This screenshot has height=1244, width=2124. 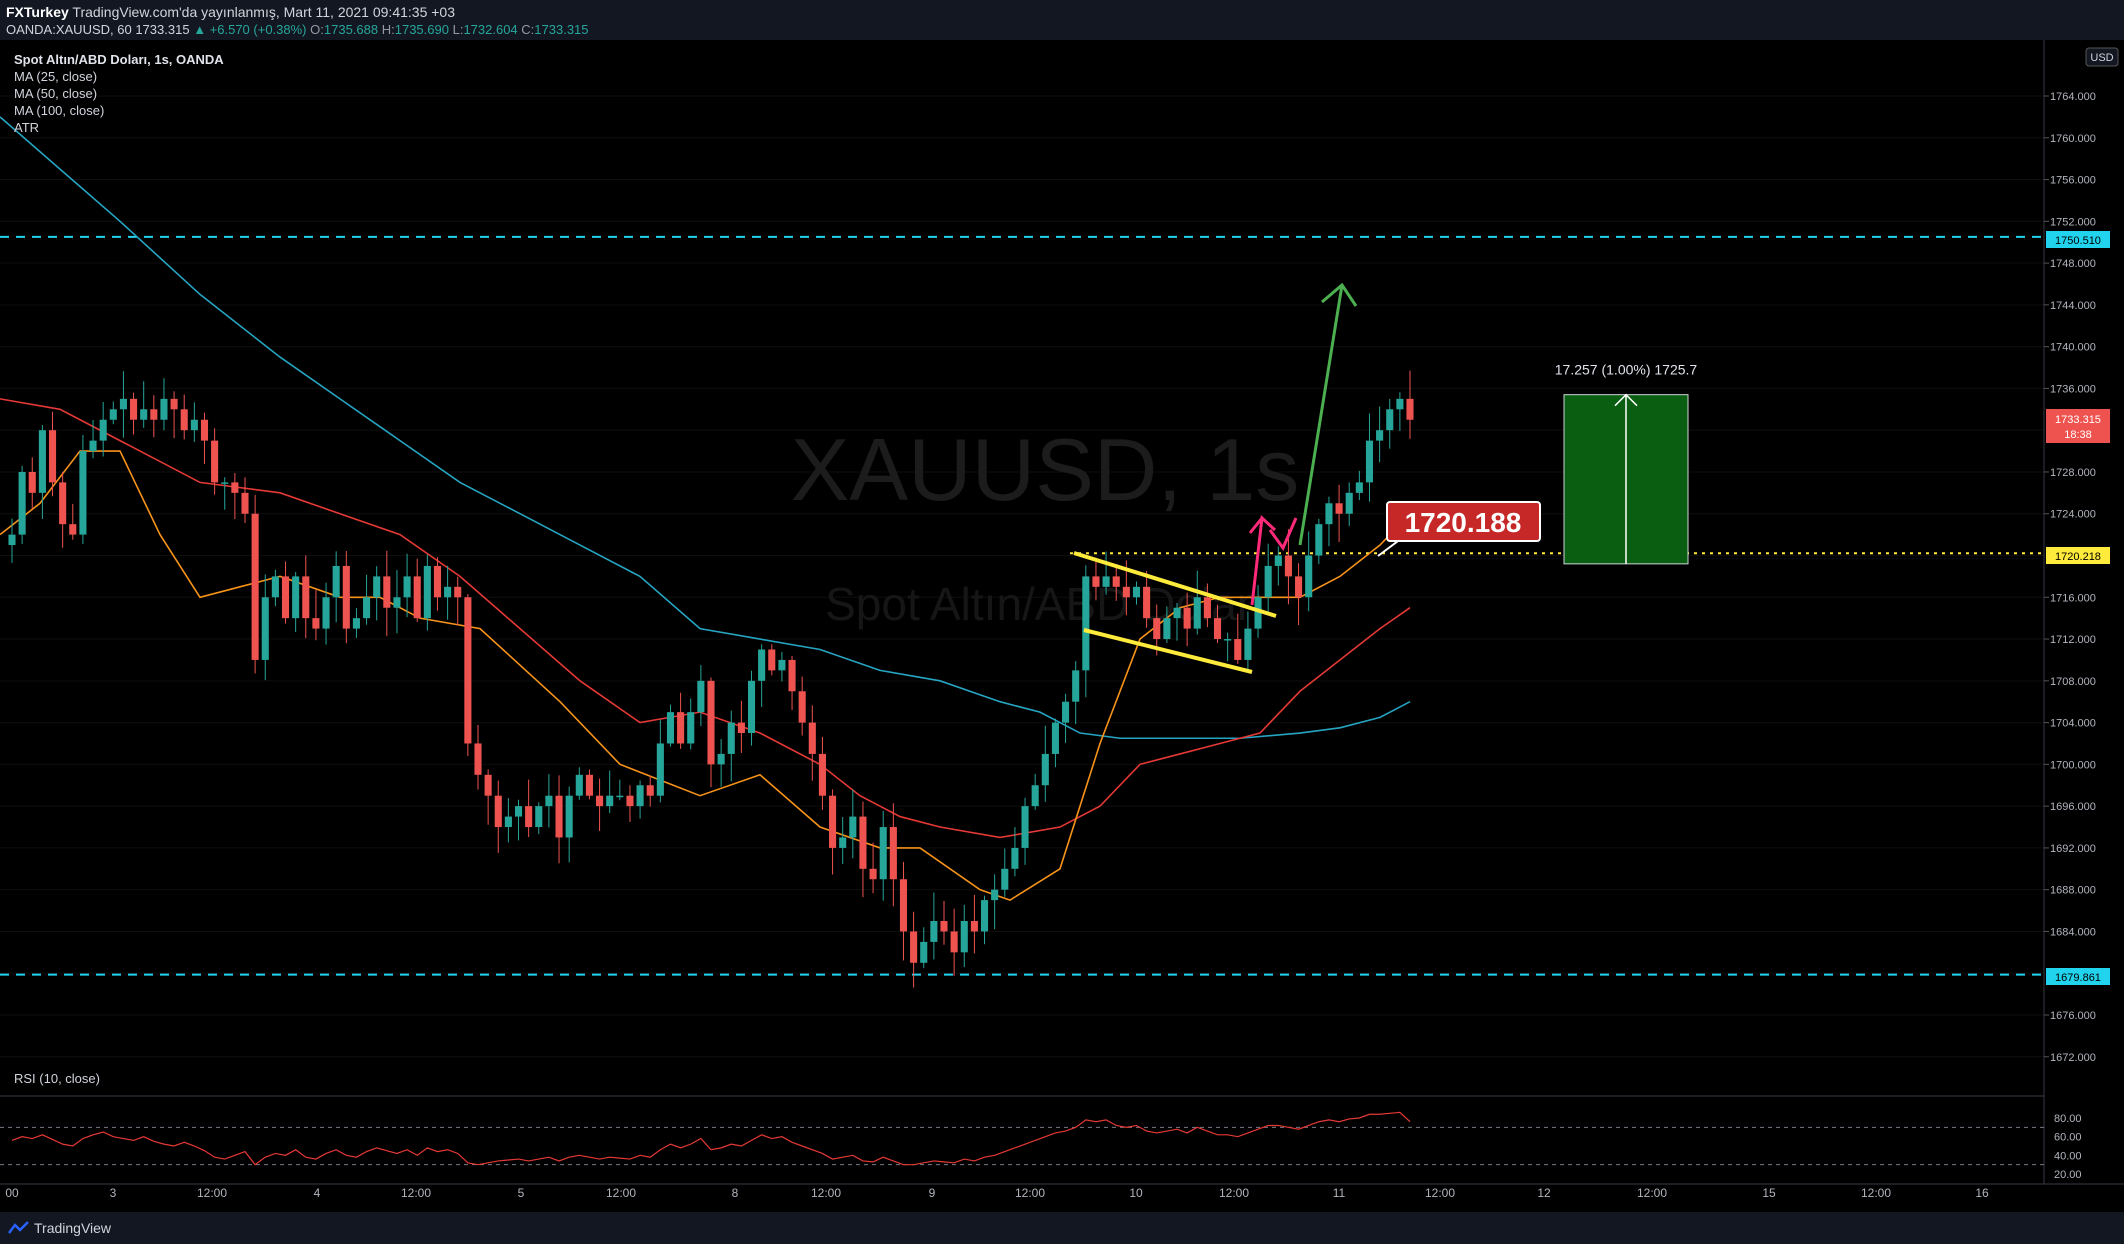 I want to click on currency-label: USD, so click(x=2101, y=58).